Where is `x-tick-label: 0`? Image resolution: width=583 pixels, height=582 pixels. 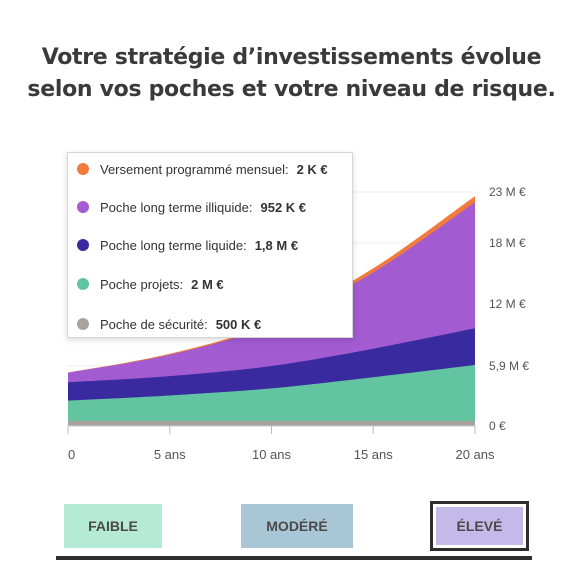 x-tick-label: 0 is located at coordinates (71, 454).